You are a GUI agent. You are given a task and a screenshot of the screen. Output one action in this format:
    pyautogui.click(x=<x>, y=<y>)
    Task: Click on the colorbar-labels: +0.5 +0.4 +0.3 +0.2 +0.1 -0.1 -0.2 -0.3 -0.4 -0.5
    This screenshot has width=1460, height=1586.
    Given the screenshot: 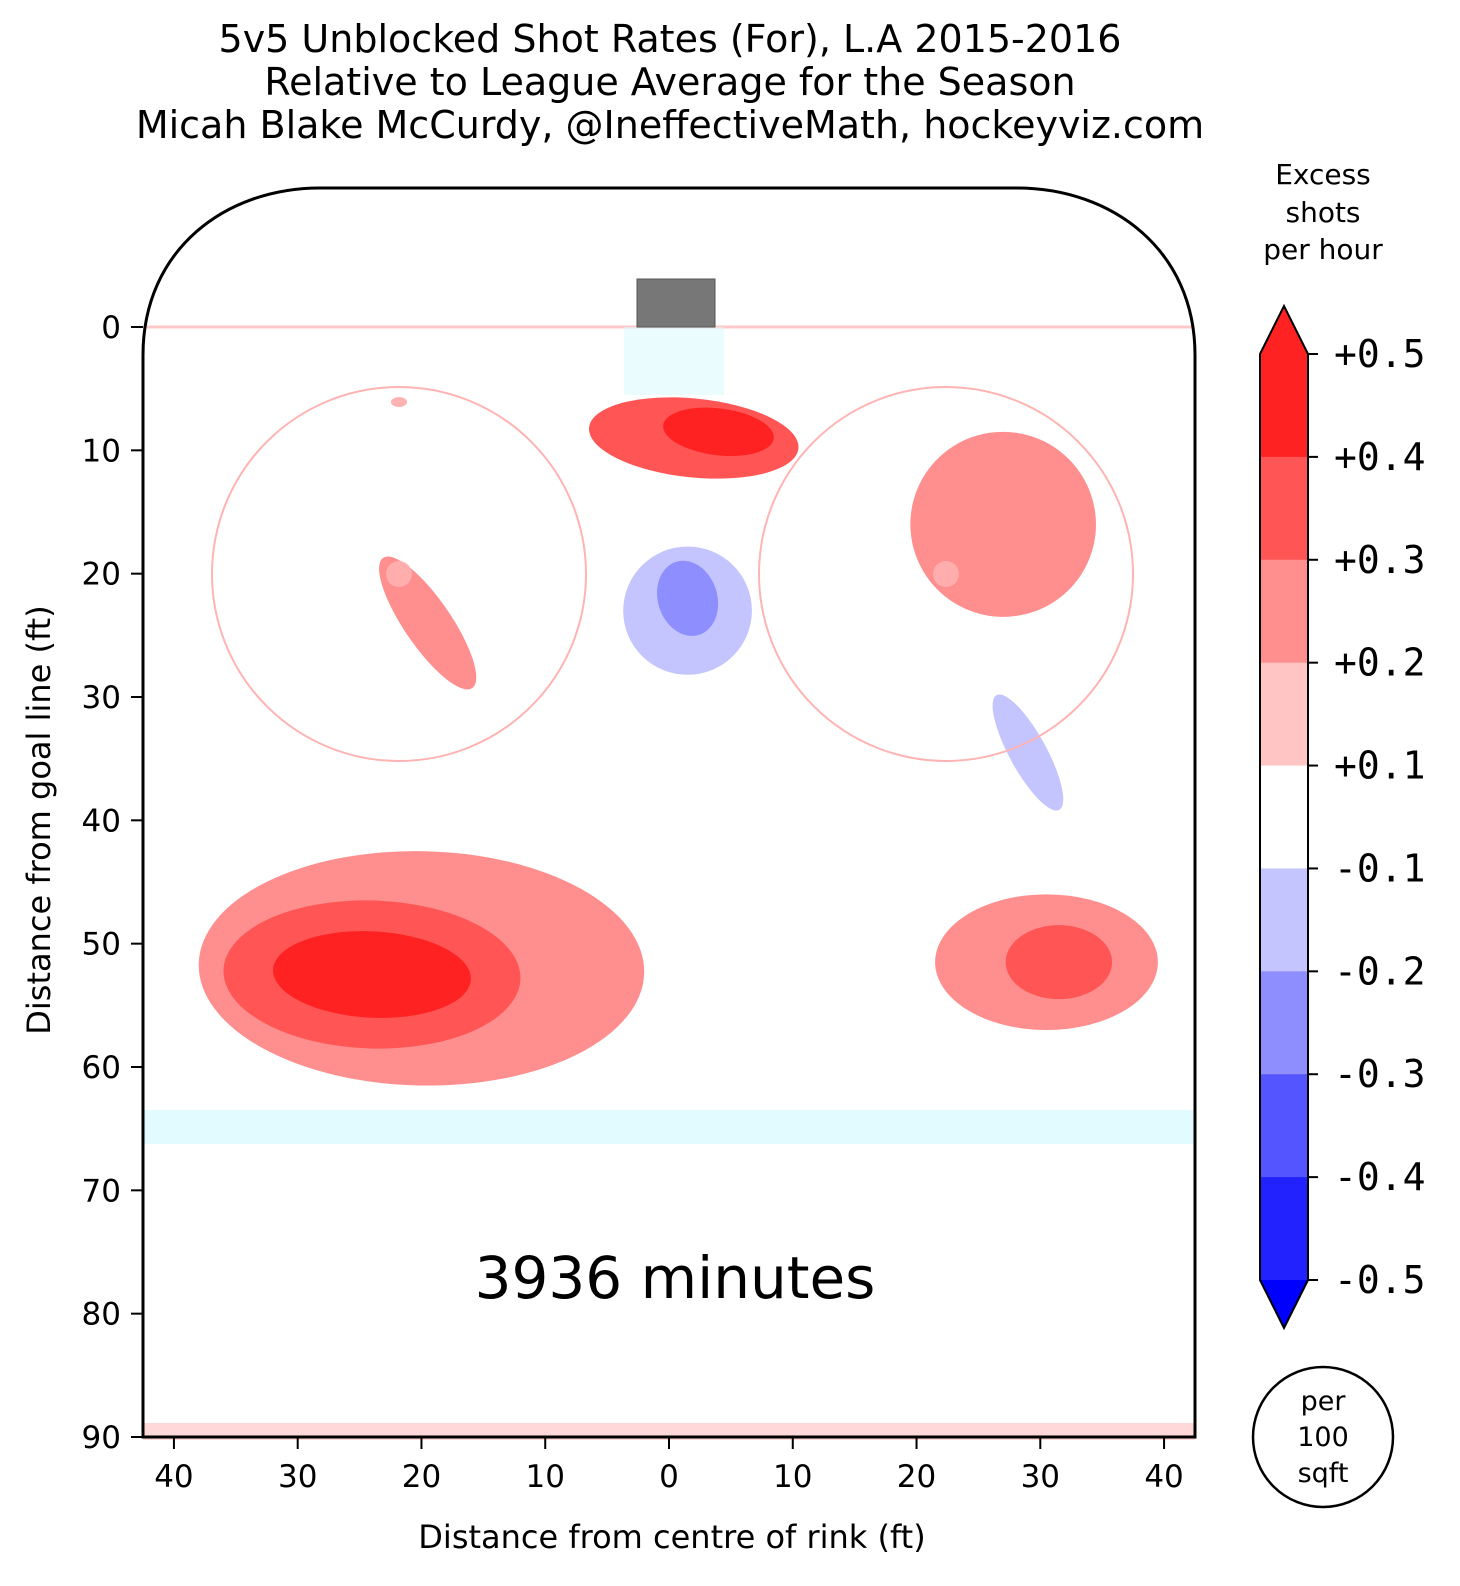 What is the action you would take?
    pyautogui.click(x=1367, y=817)
    